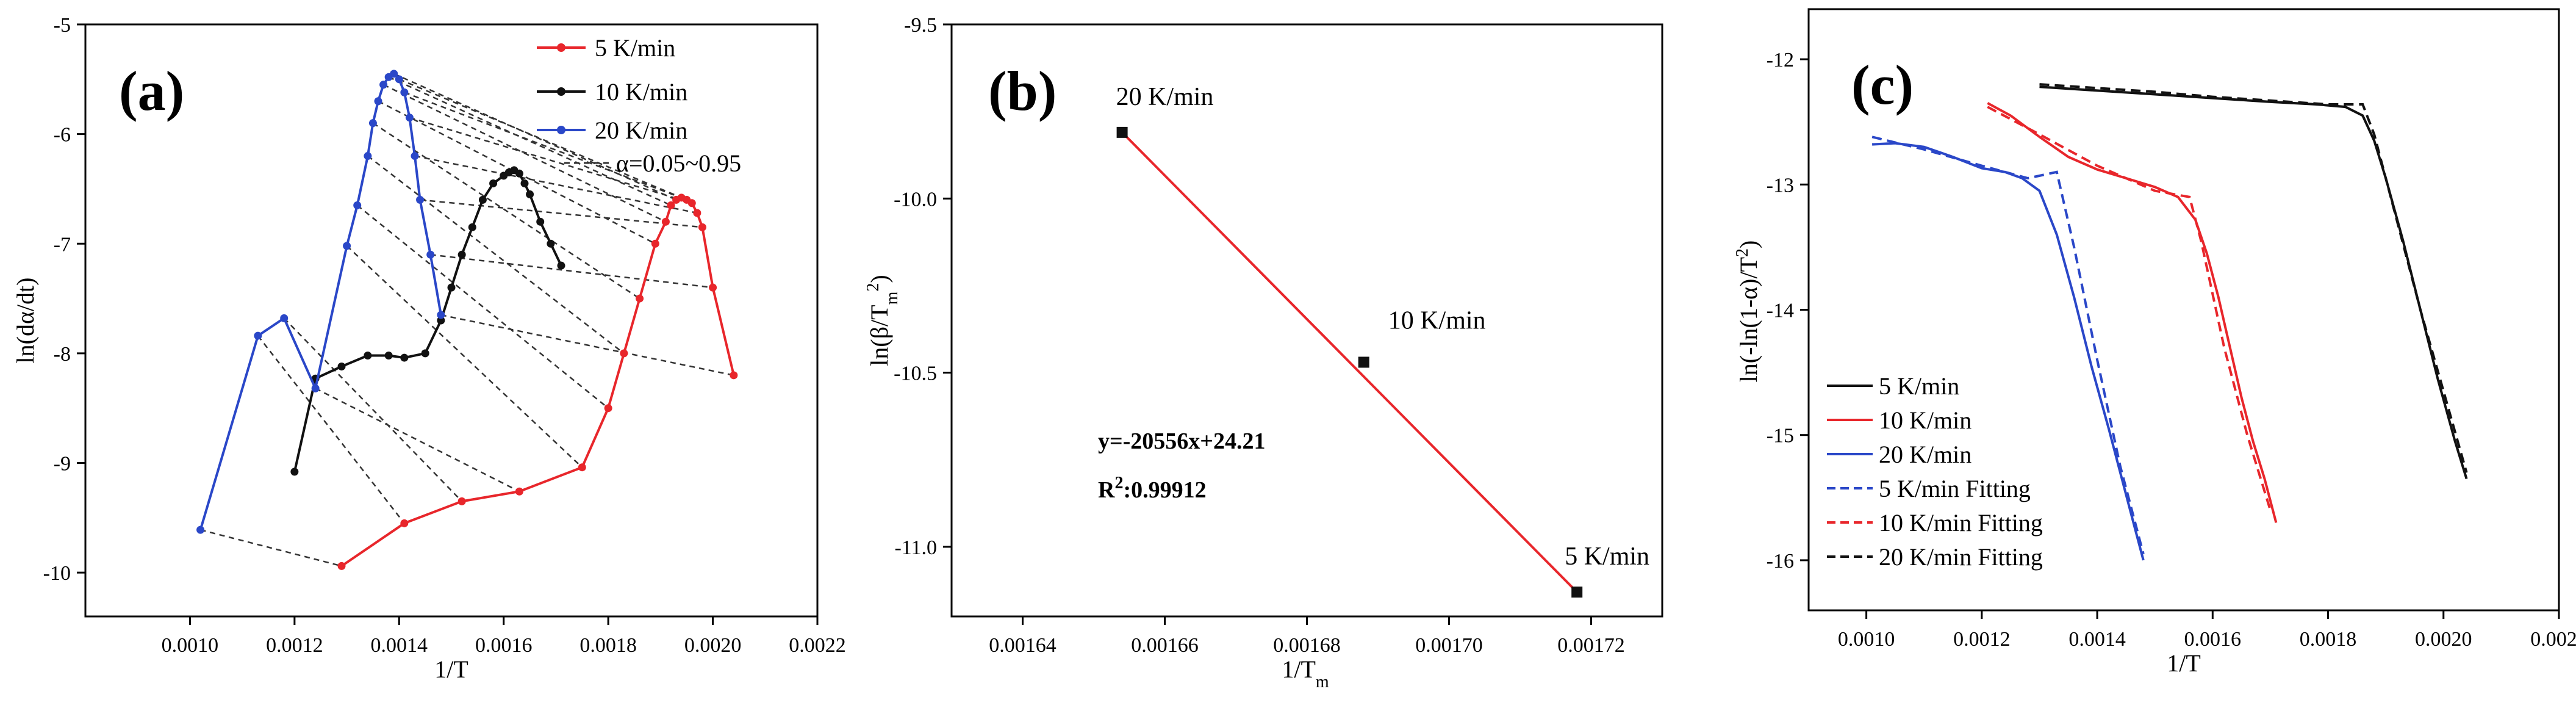 Image resolution: width=2576 pixels, height=708 pixels. What do you see at coordinates (1781, 436) in the screenshot?
I see `y-tick-label: -15` at bounding box center [1781, 436].